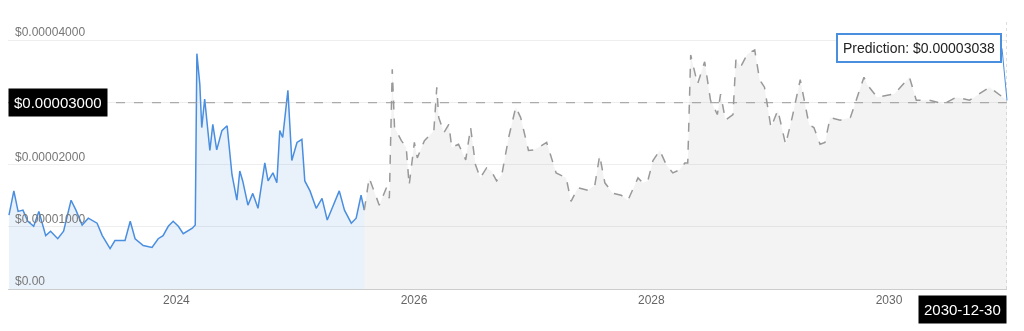 The image size is (1024, 331). I want to click on y-tick-label: $0.00, so click(30, 280).